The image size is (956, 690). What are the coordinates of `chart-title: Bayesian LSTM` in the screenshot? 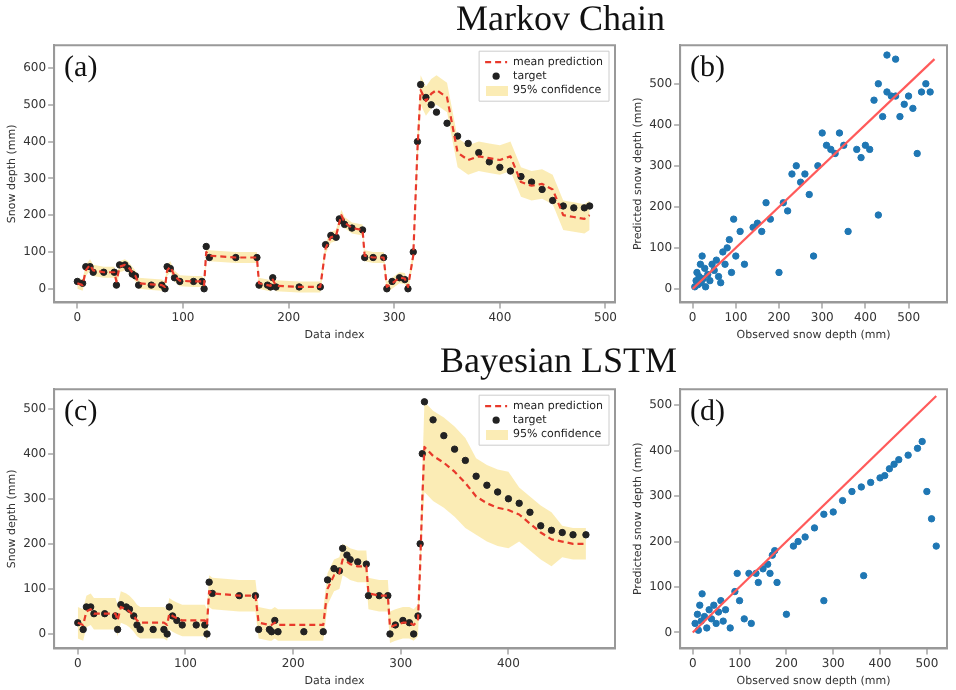 It's located at (558, 361).